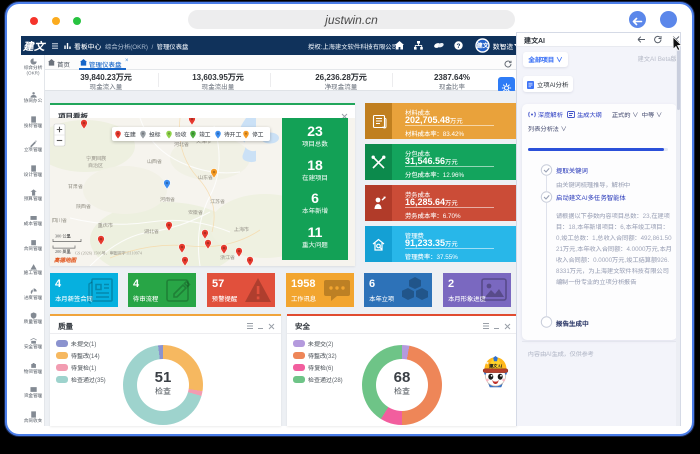  What do you see at coordinates (195, 212) in the screenshot?
I see `svg-text: 安徽省` at bounding box center [195, 212].